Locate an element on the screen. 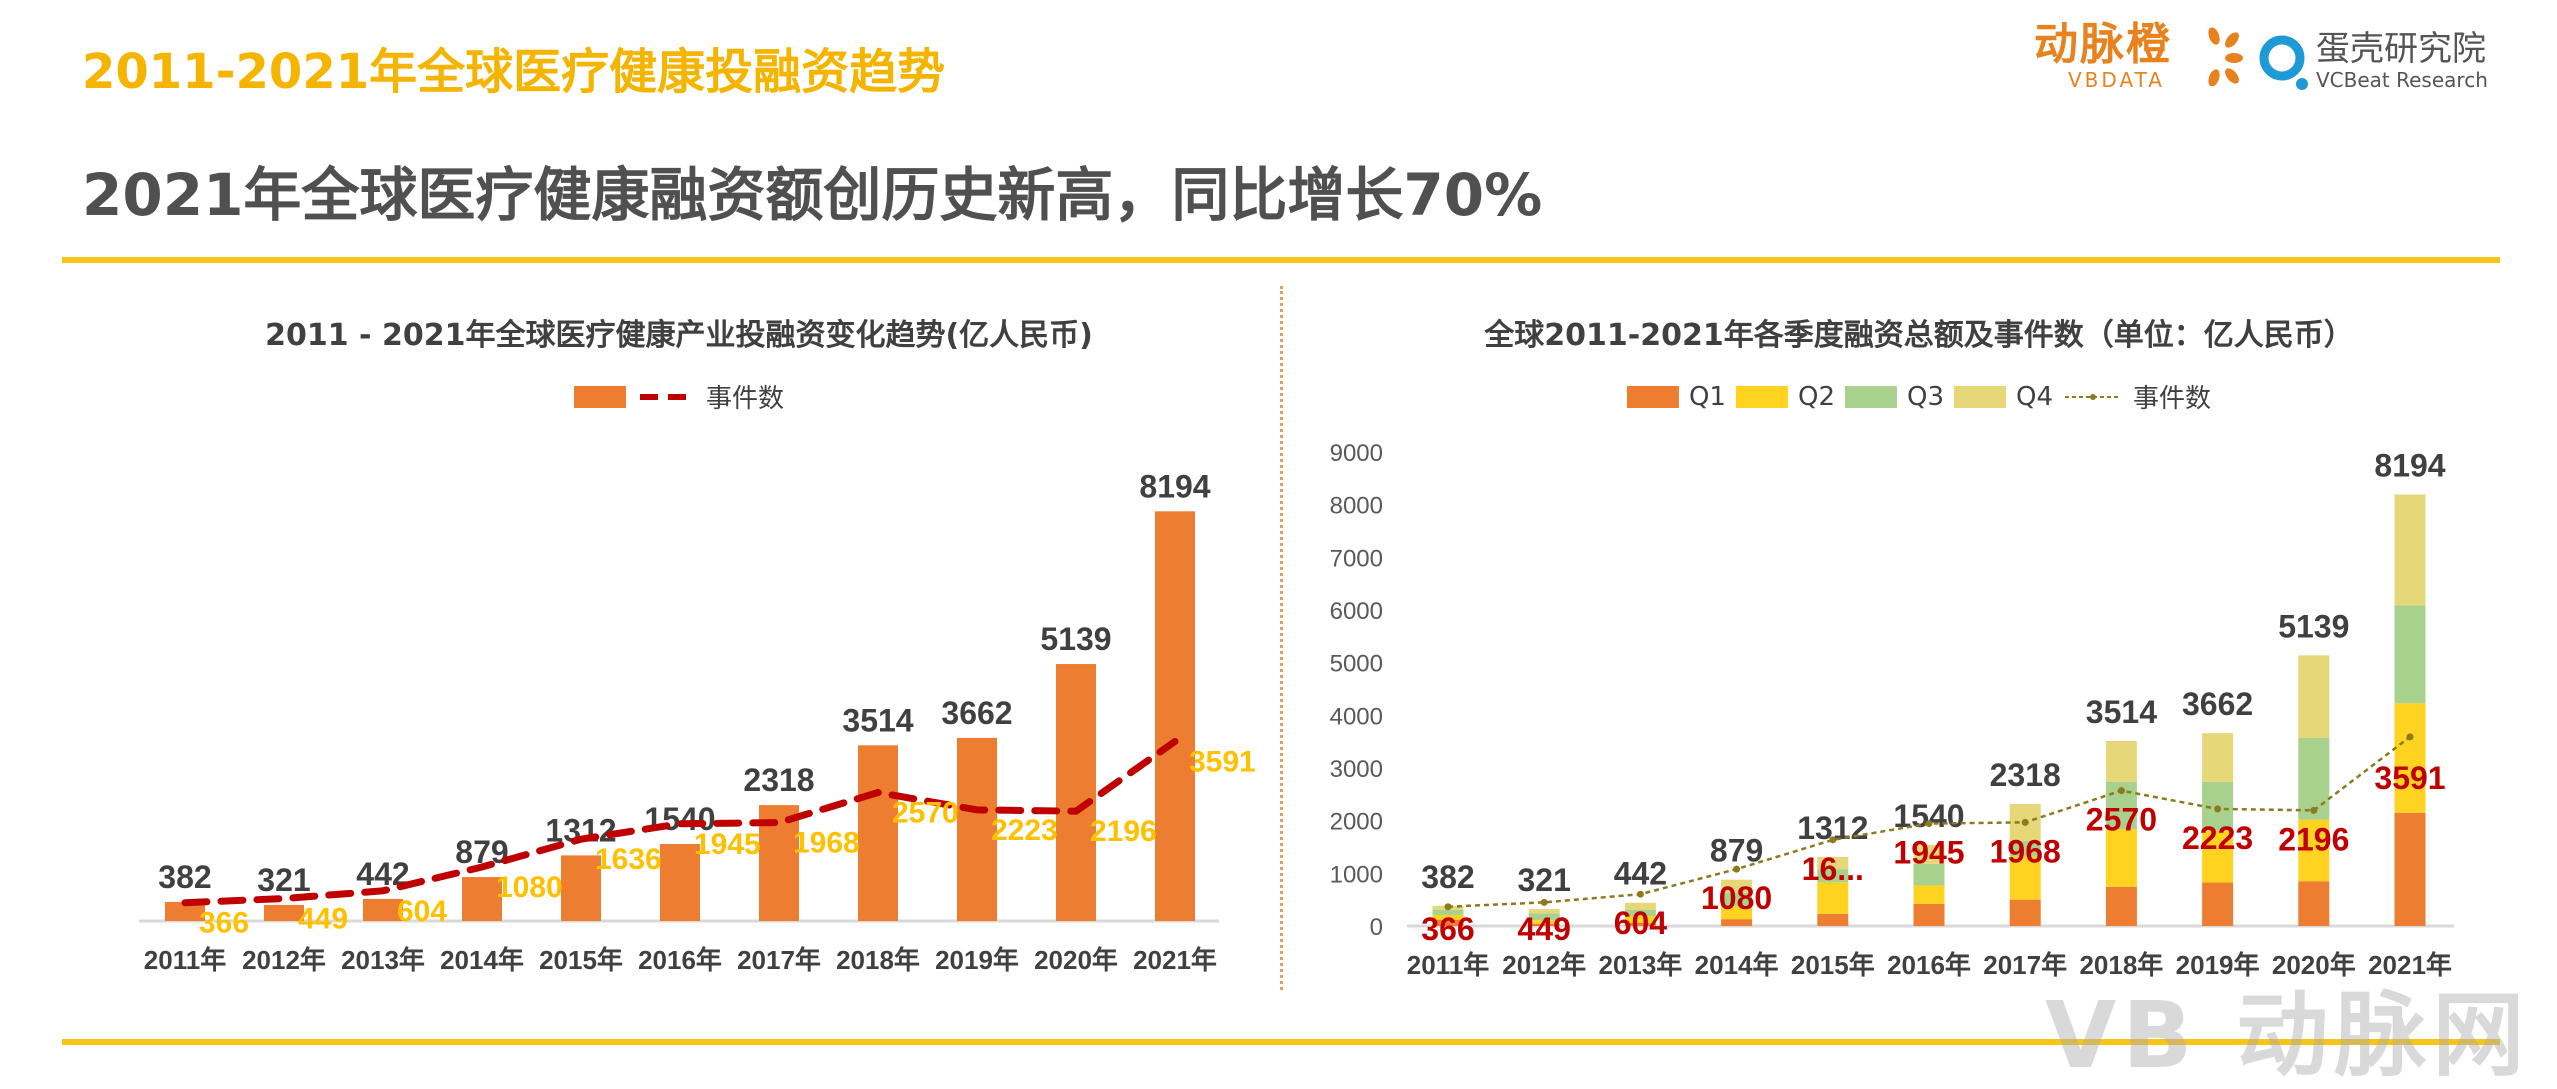  vcbeat-logo-text: 蛋壳研究院 is located at coordinates (2401, 49).